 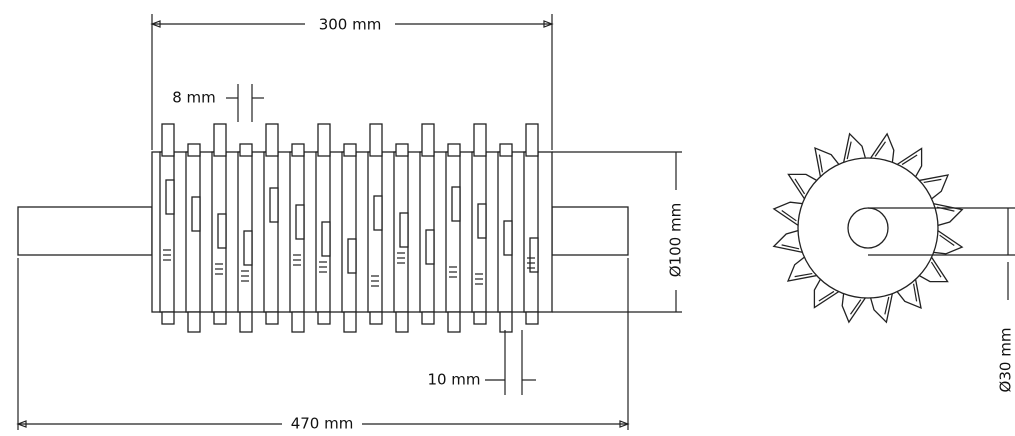 I want to click on dim-10: 10 mm, so click(x=453, y=380).